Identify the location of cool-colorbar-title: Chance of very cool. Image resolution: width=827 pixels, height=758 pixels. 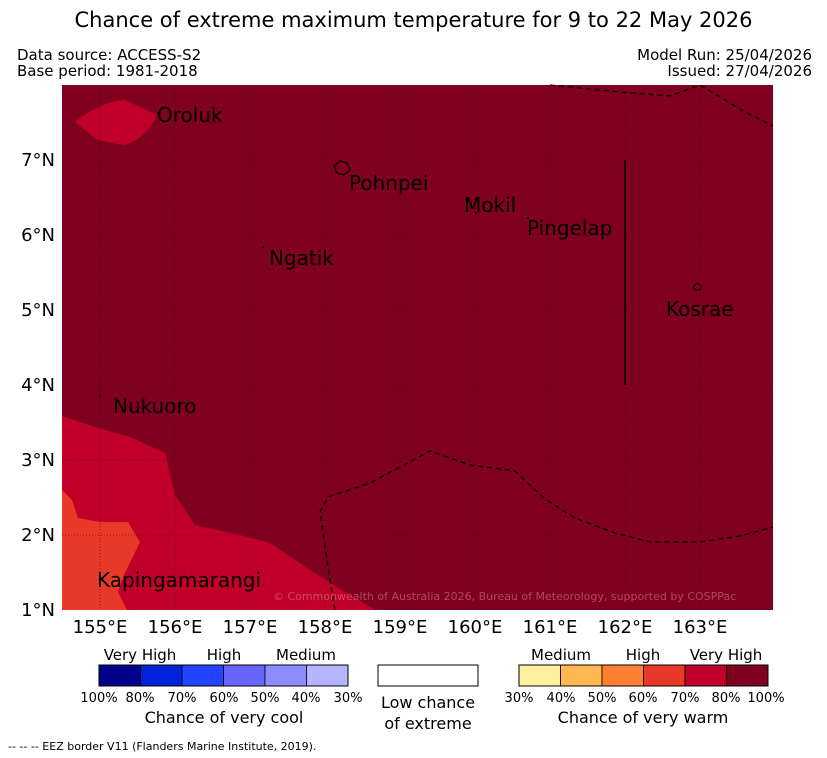
(224, 717).